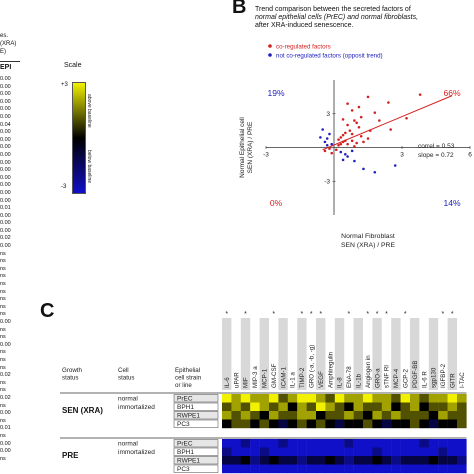 The image size is (474, 474). What do you see at coordinates (330, 369) in the screenshot?
I see `factor-label: Amphiregulin` at bounding box center [330, 369].